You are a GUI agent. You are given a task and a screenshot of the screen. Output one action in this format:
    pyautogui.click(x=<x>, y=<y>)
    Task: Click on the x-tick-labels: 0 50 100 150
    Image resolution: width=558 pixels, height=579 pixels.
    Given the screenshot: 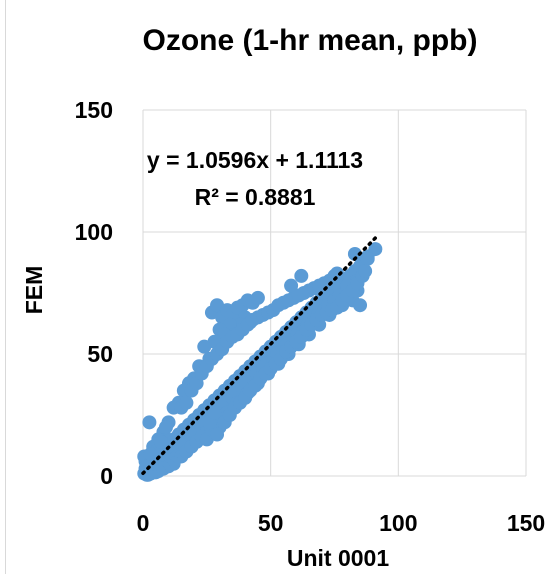 What is the action you would take?
    pyautogui.click(x=341, y=523)
    